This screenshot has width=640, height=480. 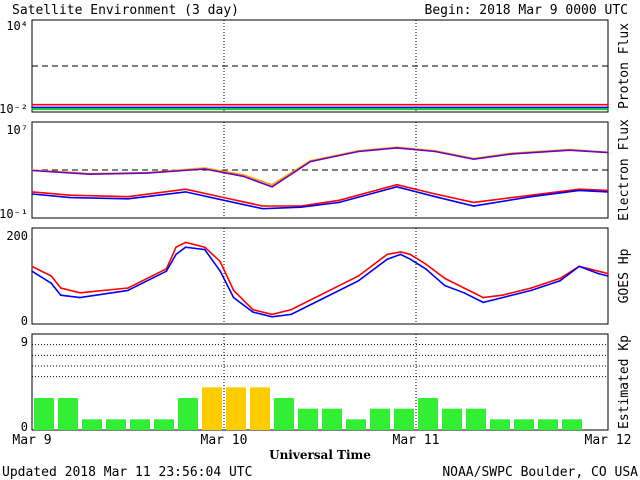 What do you see at coordinates (320, 282) in the screenshot?
I see `series-line-2-blue` at bounding box center [320, 282].